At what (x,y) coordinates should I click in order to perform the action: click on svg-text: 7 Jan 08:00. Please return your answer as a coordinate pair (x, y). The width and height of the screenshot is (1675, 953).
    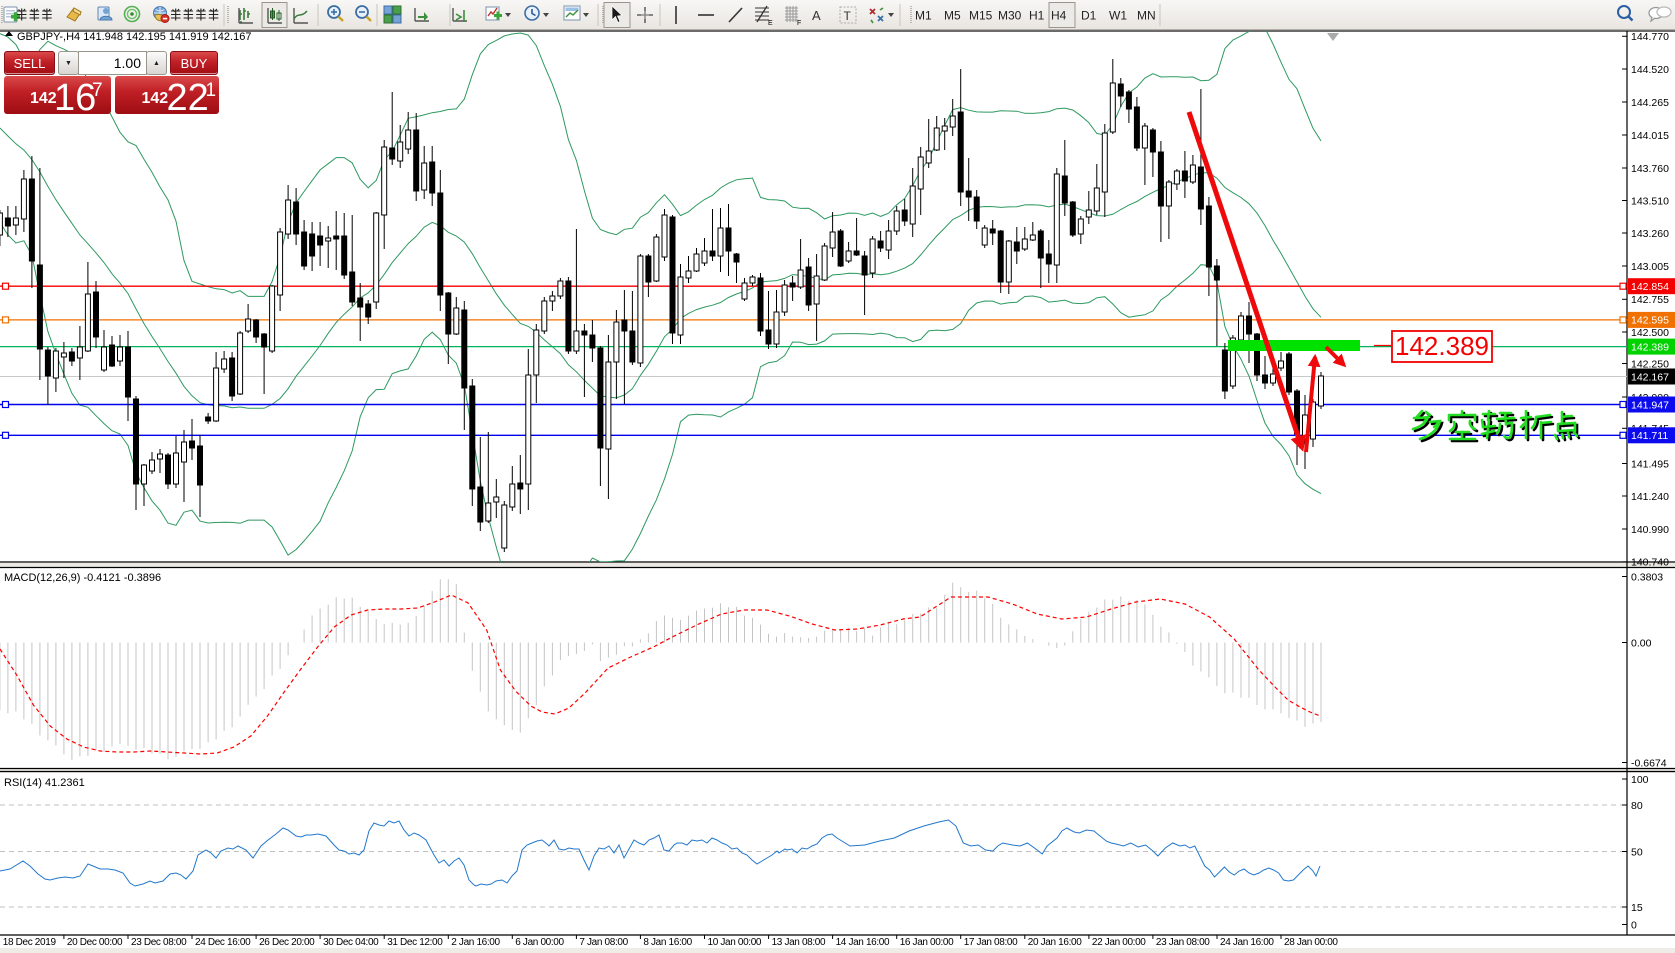
    Looking at the image, I should click on (603, 942).